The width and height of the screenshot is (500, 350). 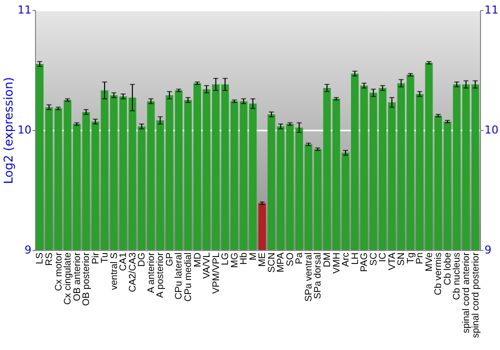 What do you see at coordinates (216, 273) in the screenshot?
I see `x-tick-label: VPM/VPL` at bounding box center [216, 273].